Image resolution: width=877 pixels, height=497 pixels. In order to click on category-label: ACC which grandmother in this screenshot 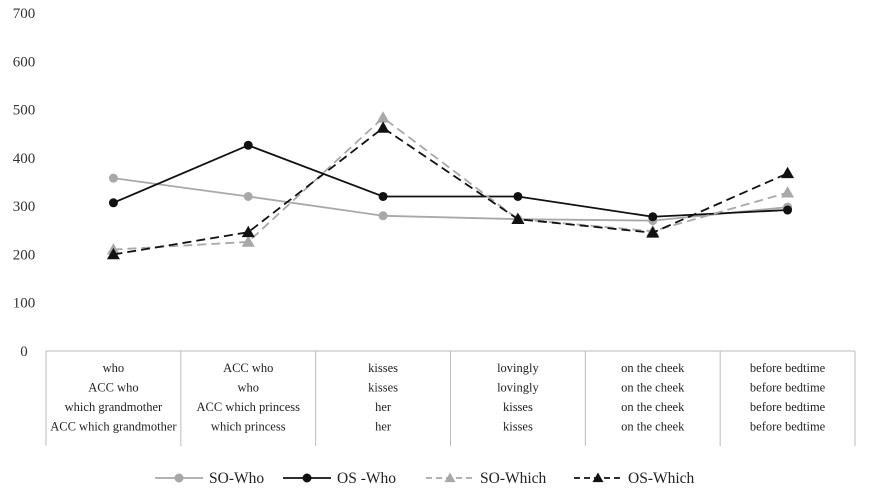, I will do `click(113, 427)`.